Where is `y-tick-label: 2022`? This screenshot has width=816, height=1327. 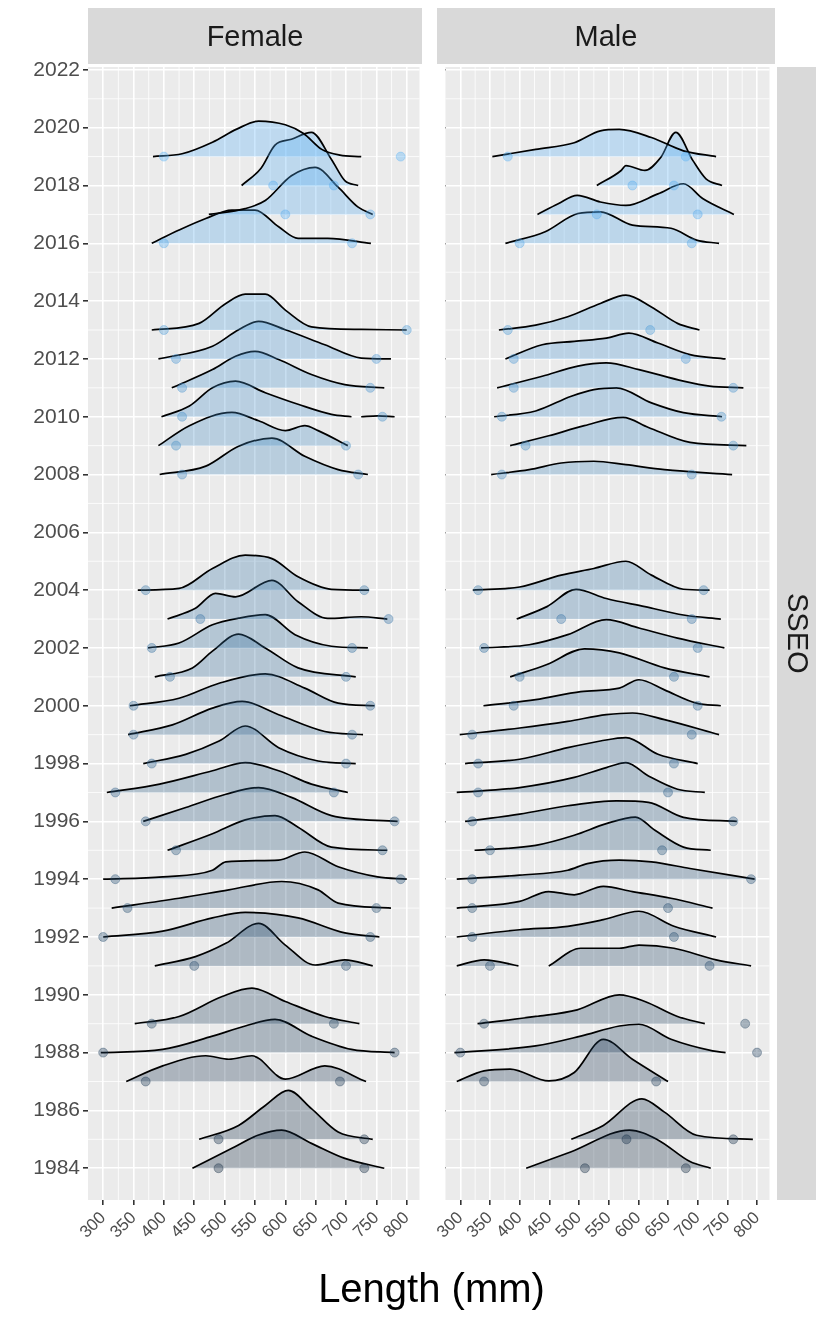 y-tick-label: 2022 is located at coordinates (56, 68).